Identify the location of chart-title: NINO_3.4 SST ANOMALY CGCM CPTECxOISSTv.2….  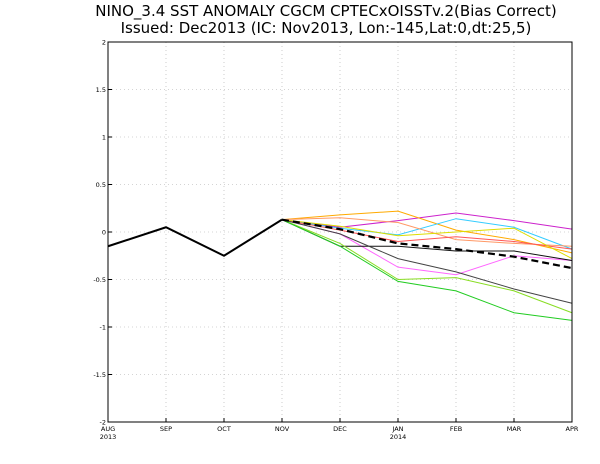
(326, 11).